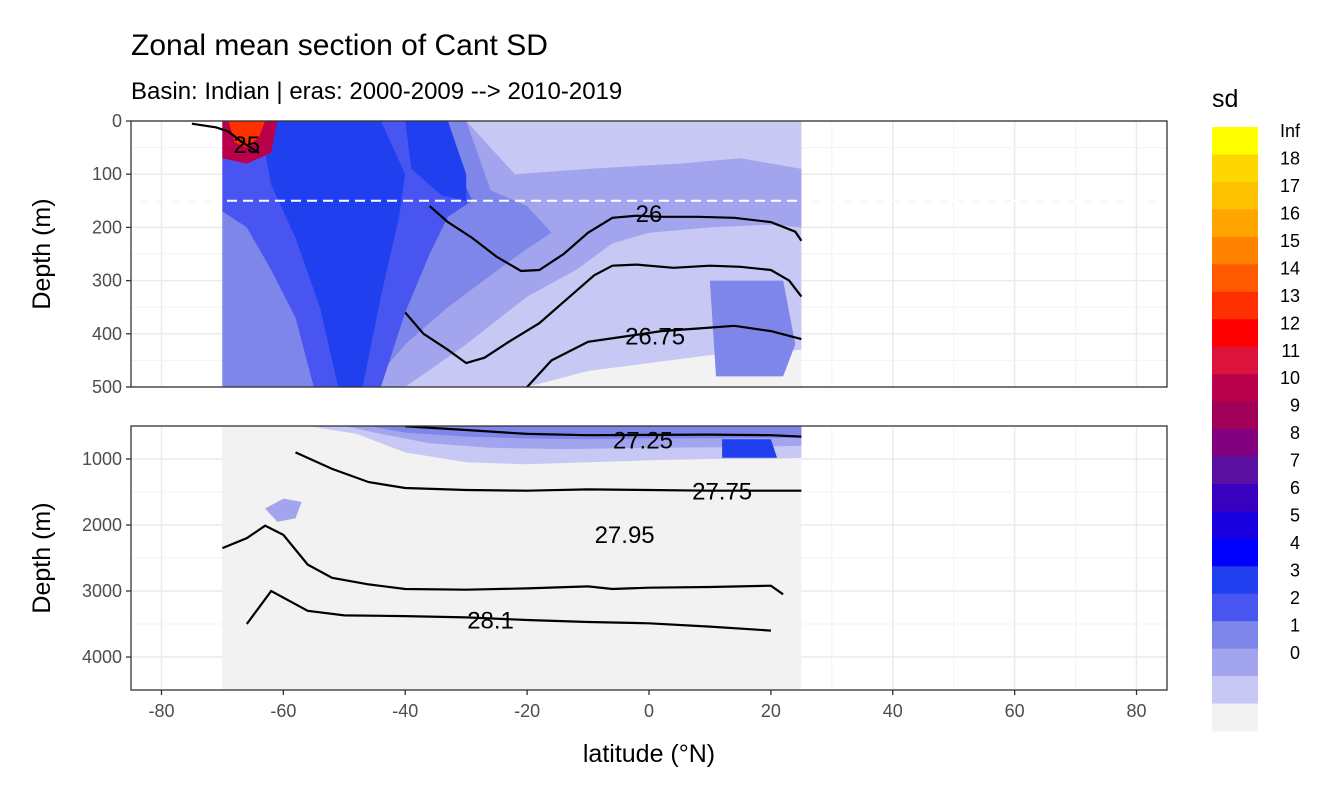  Describe the element at coordinates (1295, 570) in the screenshot. I see `legend-label: 3` at that location.